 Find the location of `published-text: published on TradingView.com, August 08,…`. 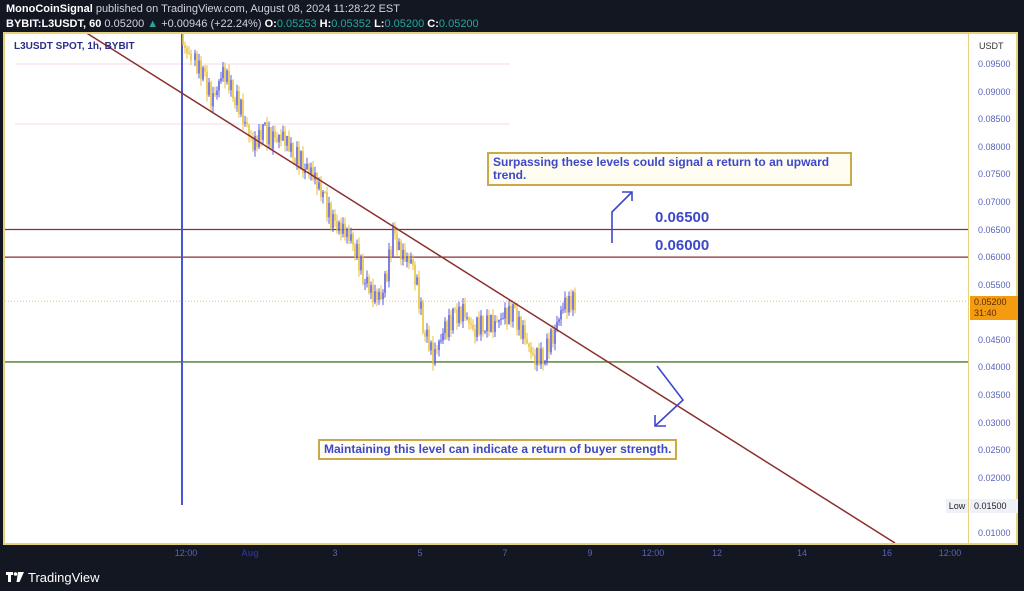

published-text: published on TradingView.com, August 08,… is located at coordinates (246, 9).